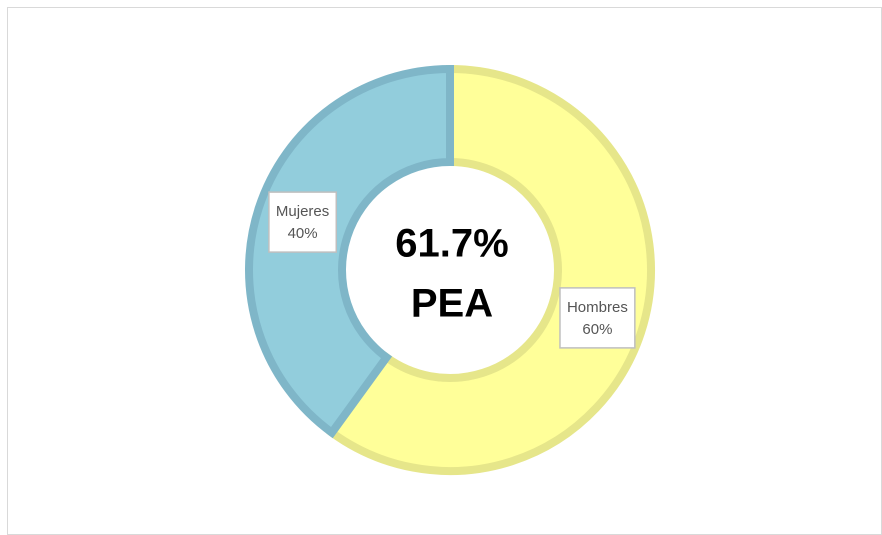 The image size is (882, 535). What do you see at coordinates (597, 307) in the screenshot?
I see `data-label-category: Hombres` at bounding box center [597, 307].